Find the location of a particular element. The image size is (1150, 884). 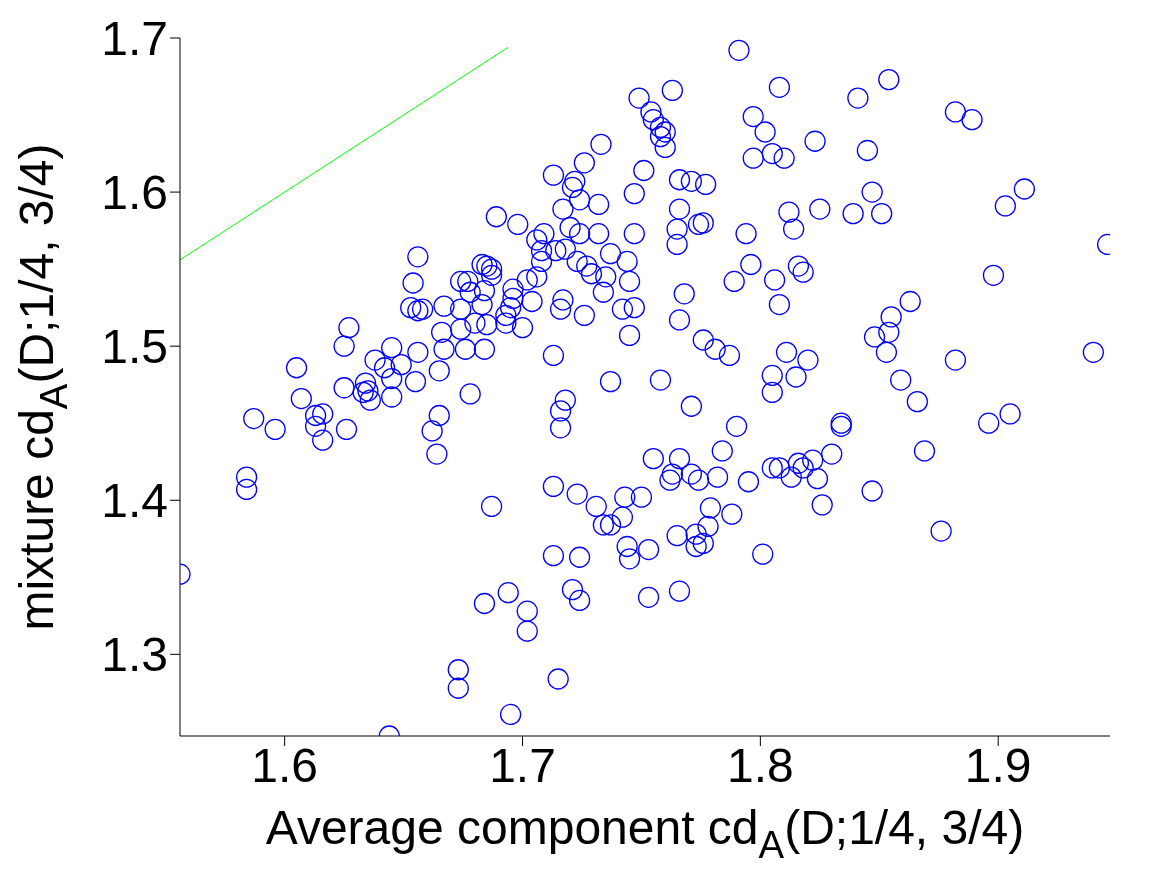

x-tick-label: 1.7 is located at coordinates (522, 766).